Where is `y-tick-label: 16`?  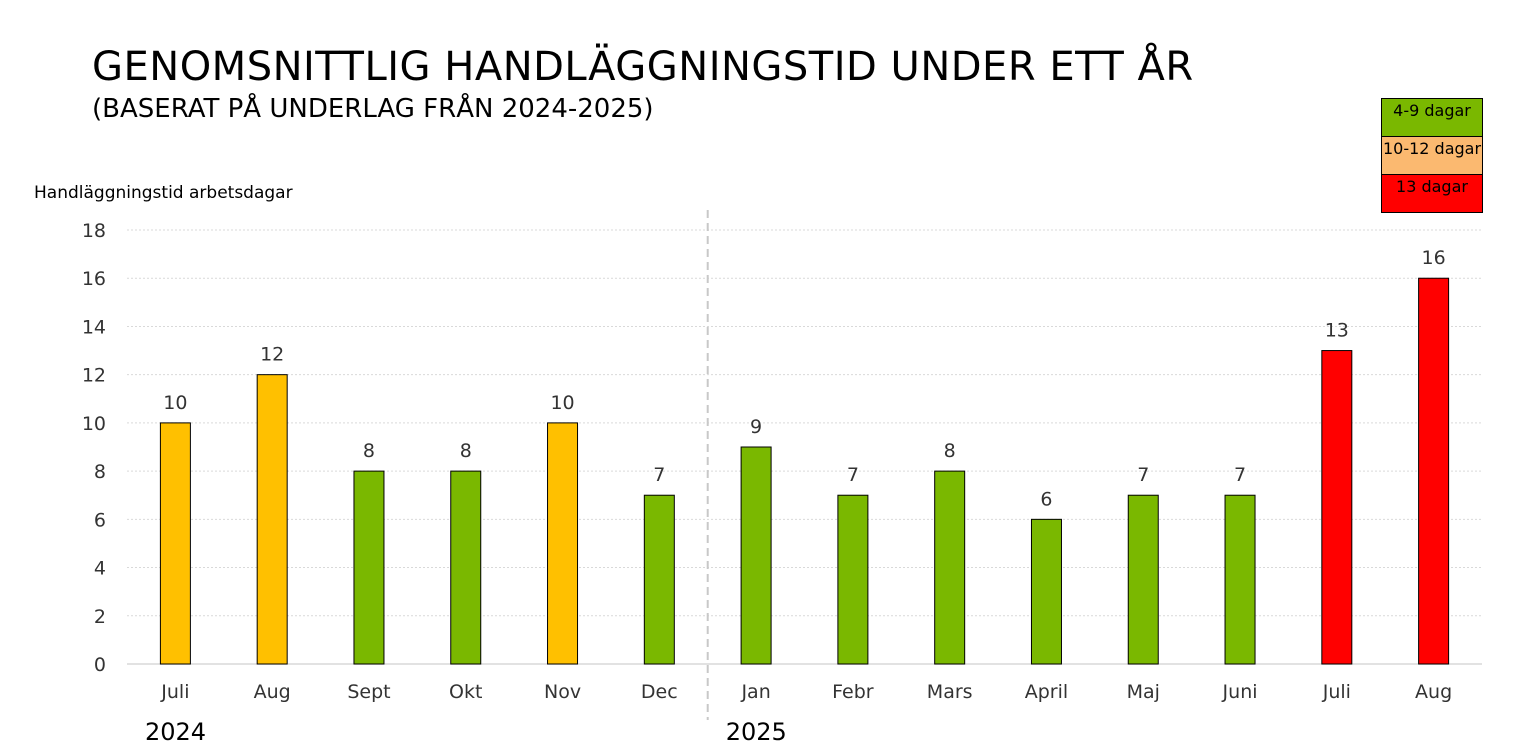 y-tick-label: 16 is located at coordinates (94, 279).